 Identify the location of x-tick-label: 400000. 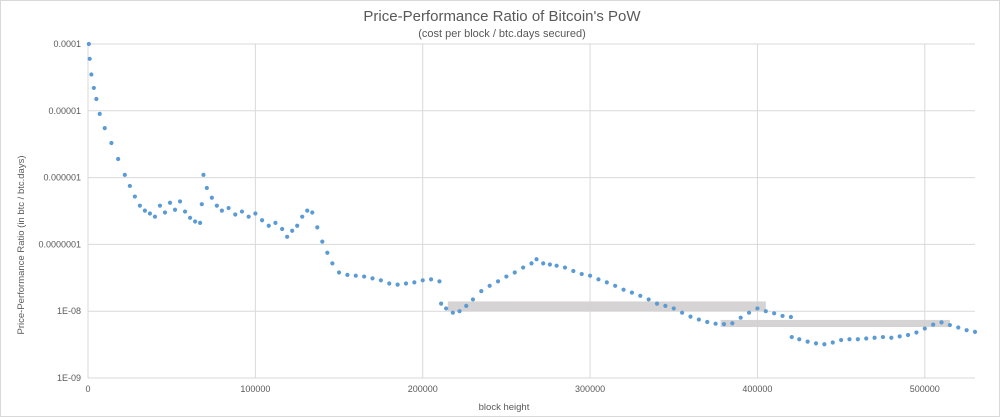
(757, 389).